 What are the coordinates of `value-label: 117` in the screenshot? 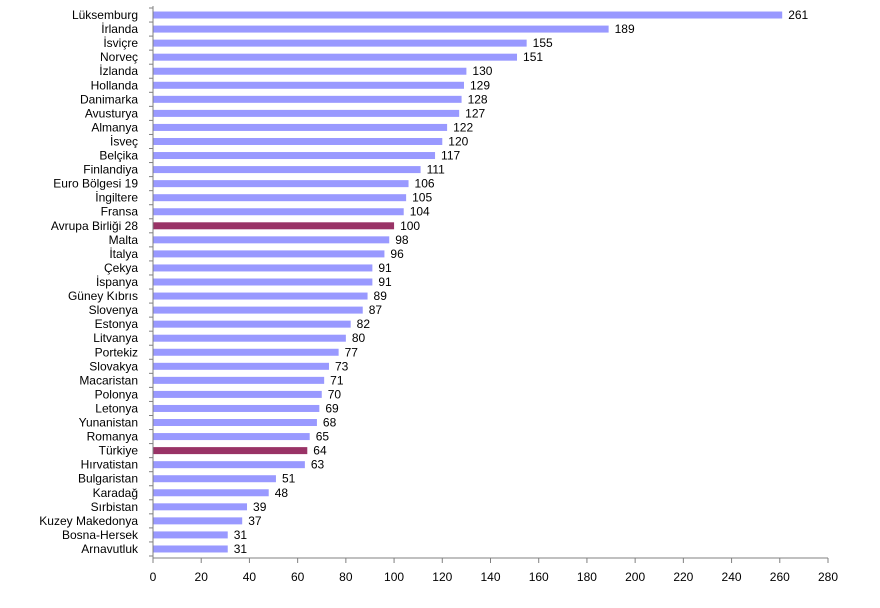 It's located at (450, 156).